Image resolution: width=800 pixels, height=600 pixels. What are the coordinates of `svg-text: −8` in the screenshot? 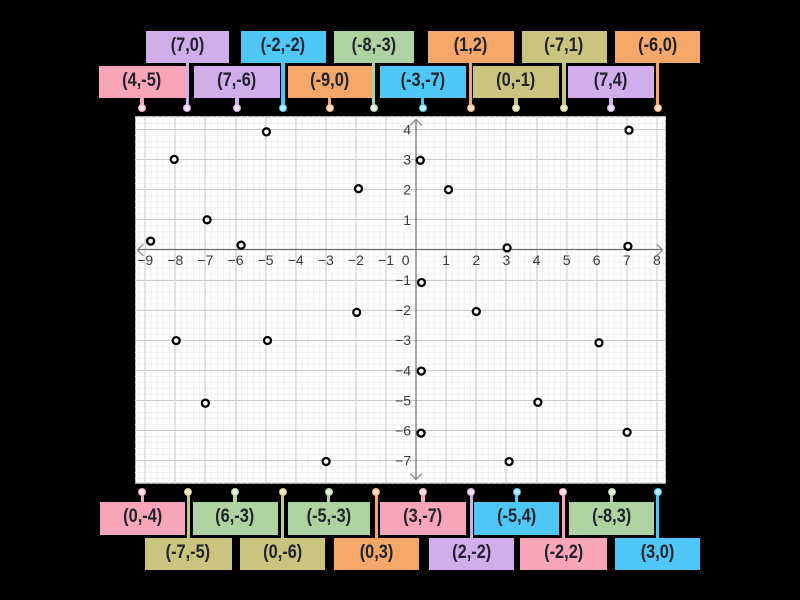 It's located at (175, 260).